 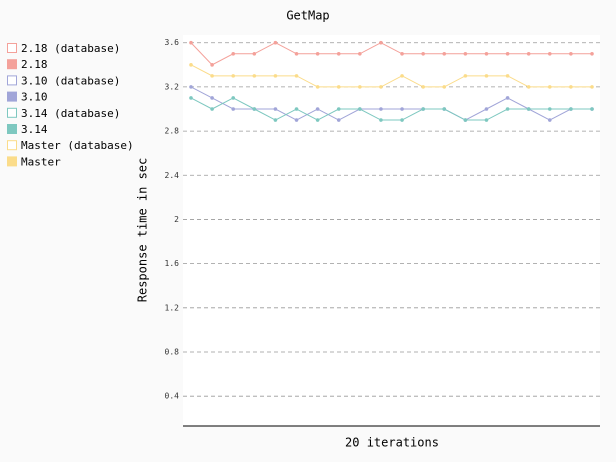 What do you see at coordinates (70, 113) in the screenshot?
I see `legend-label: 3.14 (database)` at bounding box center [70, 113].